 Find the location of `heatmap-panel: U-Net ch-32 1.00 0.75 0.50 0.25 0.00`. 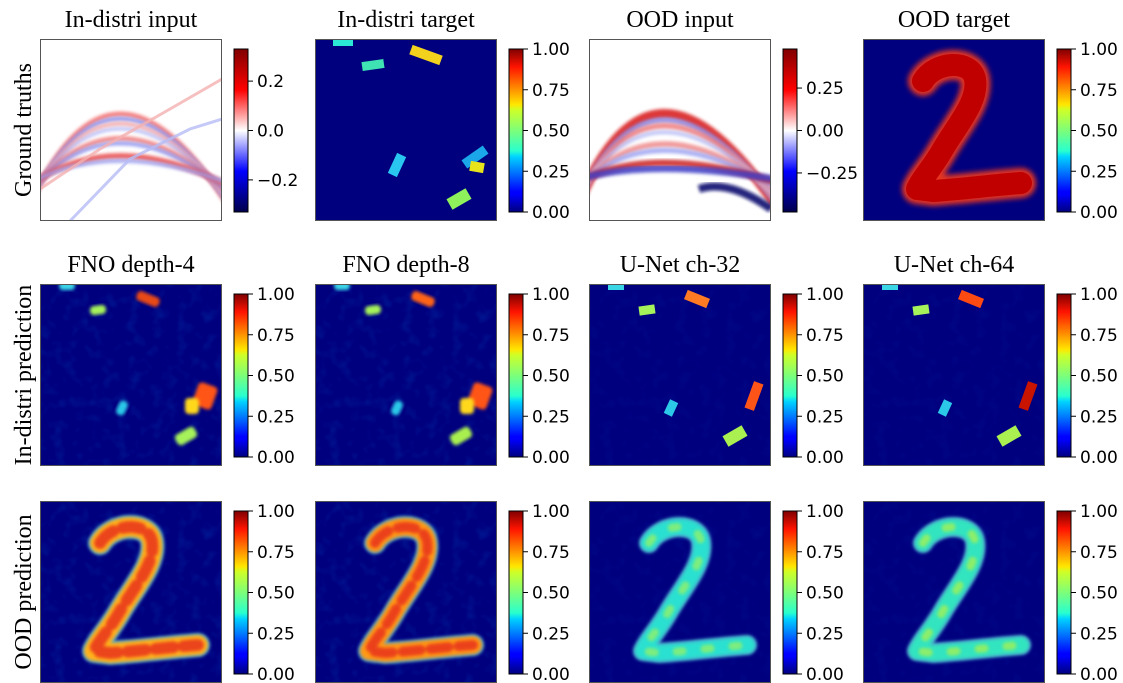

heatmap-panel: U-Net ch-32 1.00 0.75 0.50 0.25 0.00 is located at coordinates (716, 360).